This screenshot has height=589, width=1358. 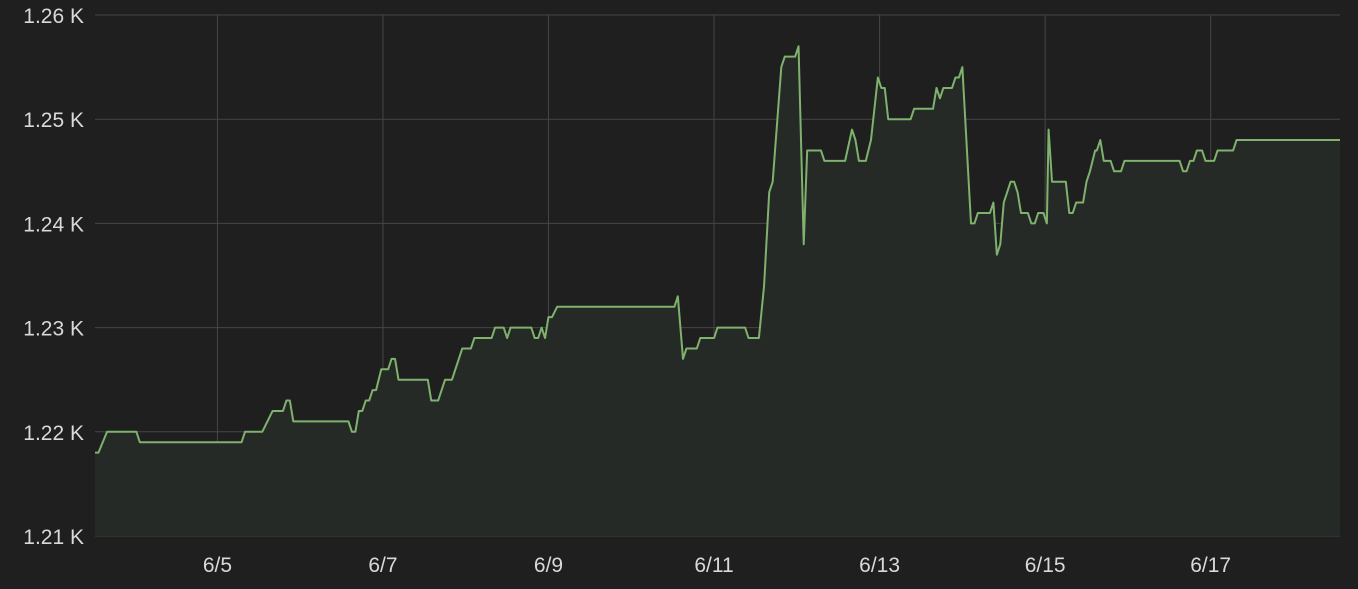 I want to click on y-tick-label: 1.21 K, so click(x=53, y=537).